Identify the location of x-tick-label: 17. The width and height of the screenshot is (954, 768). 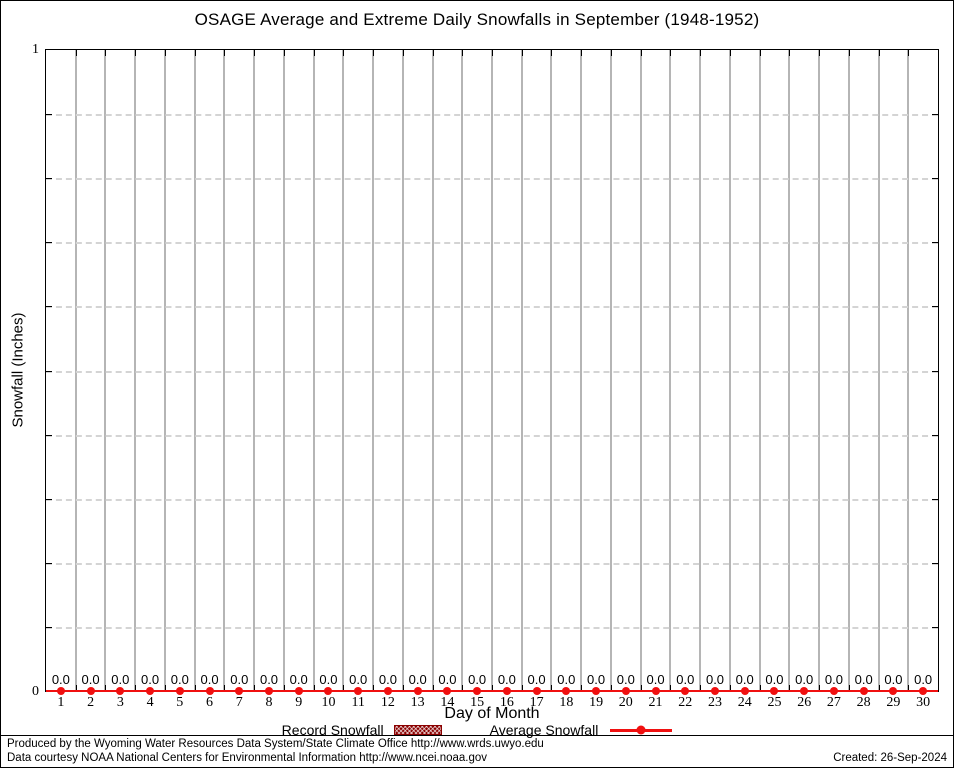
(536, 702).